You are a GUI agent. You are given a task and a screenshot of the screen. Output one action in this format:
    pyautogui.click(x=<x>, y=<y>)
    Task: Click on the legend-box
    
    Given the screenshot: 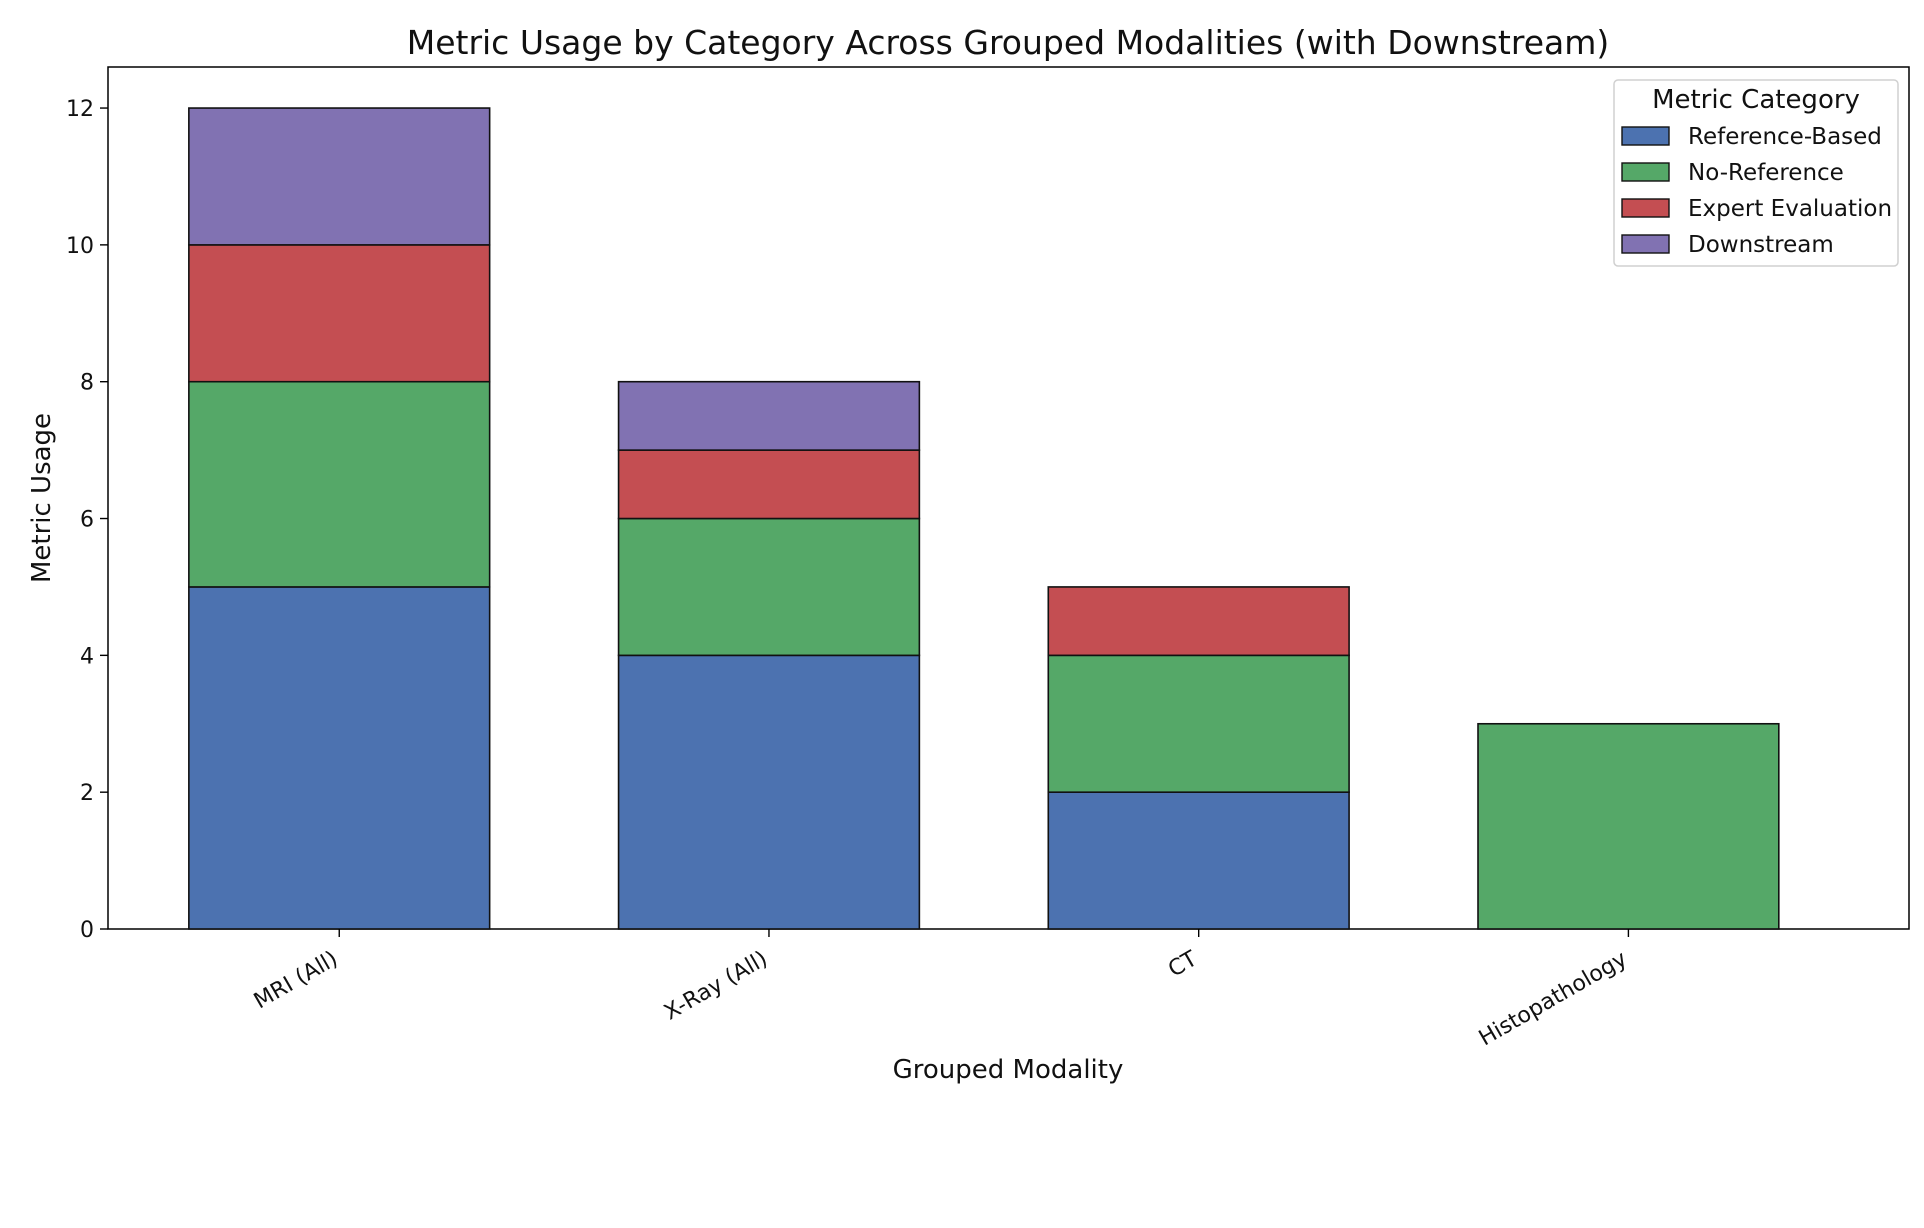 What is the action you would take?
    pyautogui.click(x=1756, y=173)
    